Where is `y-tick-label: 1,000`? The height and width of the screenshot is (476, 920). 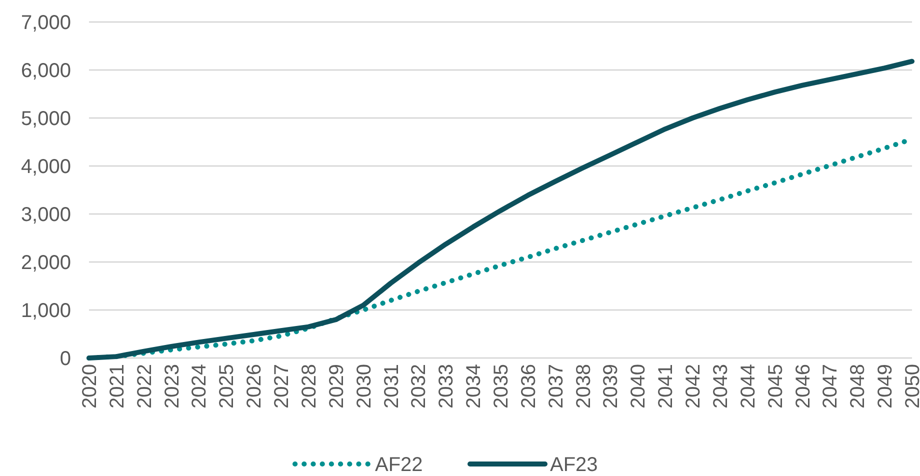 y-tick-label: 1,000 is located at coordinates (45, 311).